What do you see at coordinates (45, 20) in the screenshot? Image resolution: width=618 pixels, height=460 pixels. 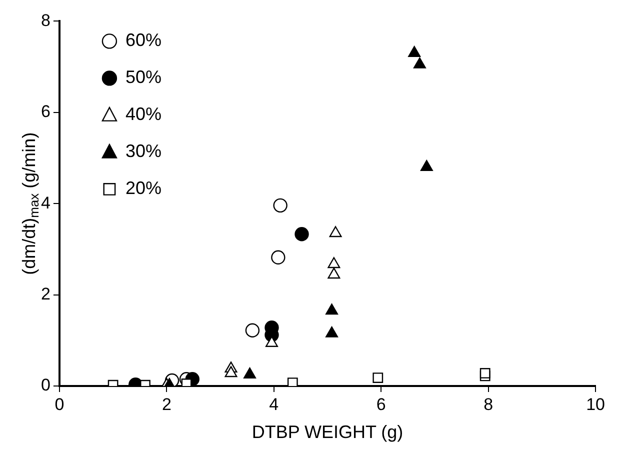 I see `y-tick-label: 8` at bounding box center [45, 20].